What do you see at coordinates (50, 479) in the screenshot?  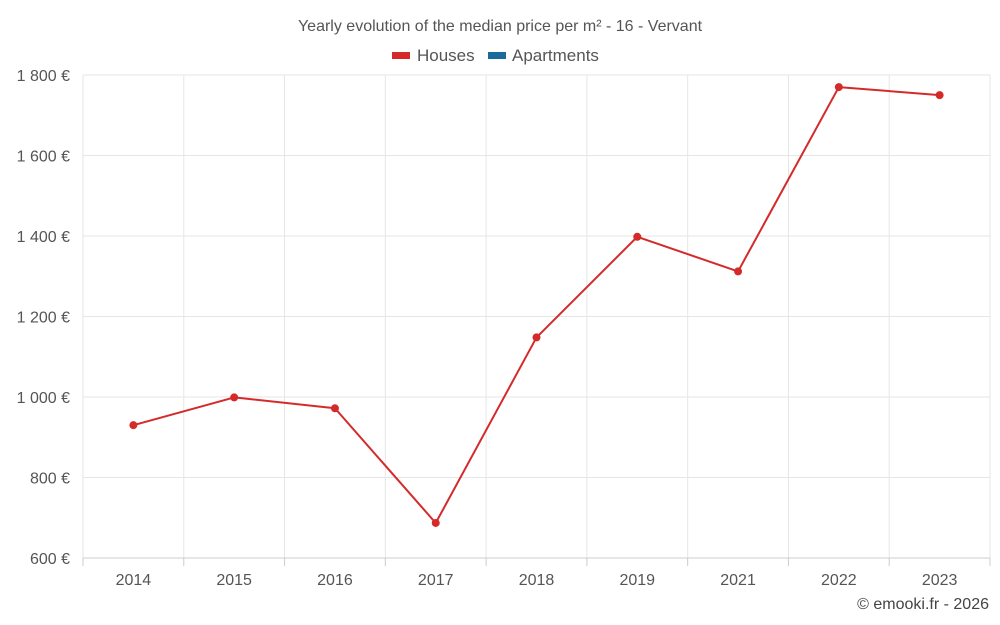 I see `y-tick-label: 800 €` at bounding box center [50, 479].